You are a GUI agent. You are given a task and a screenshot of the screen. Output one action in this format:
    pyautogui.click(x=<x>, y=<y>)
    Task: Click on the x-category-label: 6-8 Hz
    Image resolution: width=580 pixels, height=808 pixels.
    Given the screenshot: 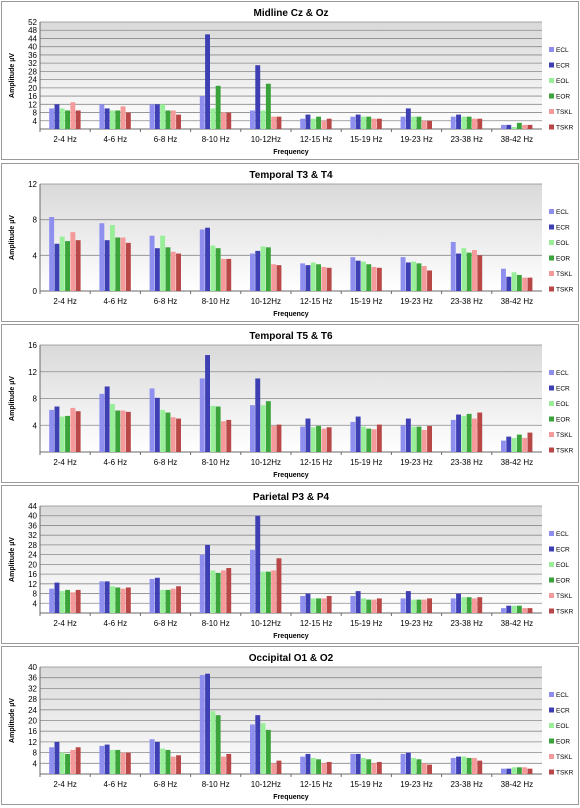 What is the action you would take?
    pyautogui.click(x=166, y=784)
    